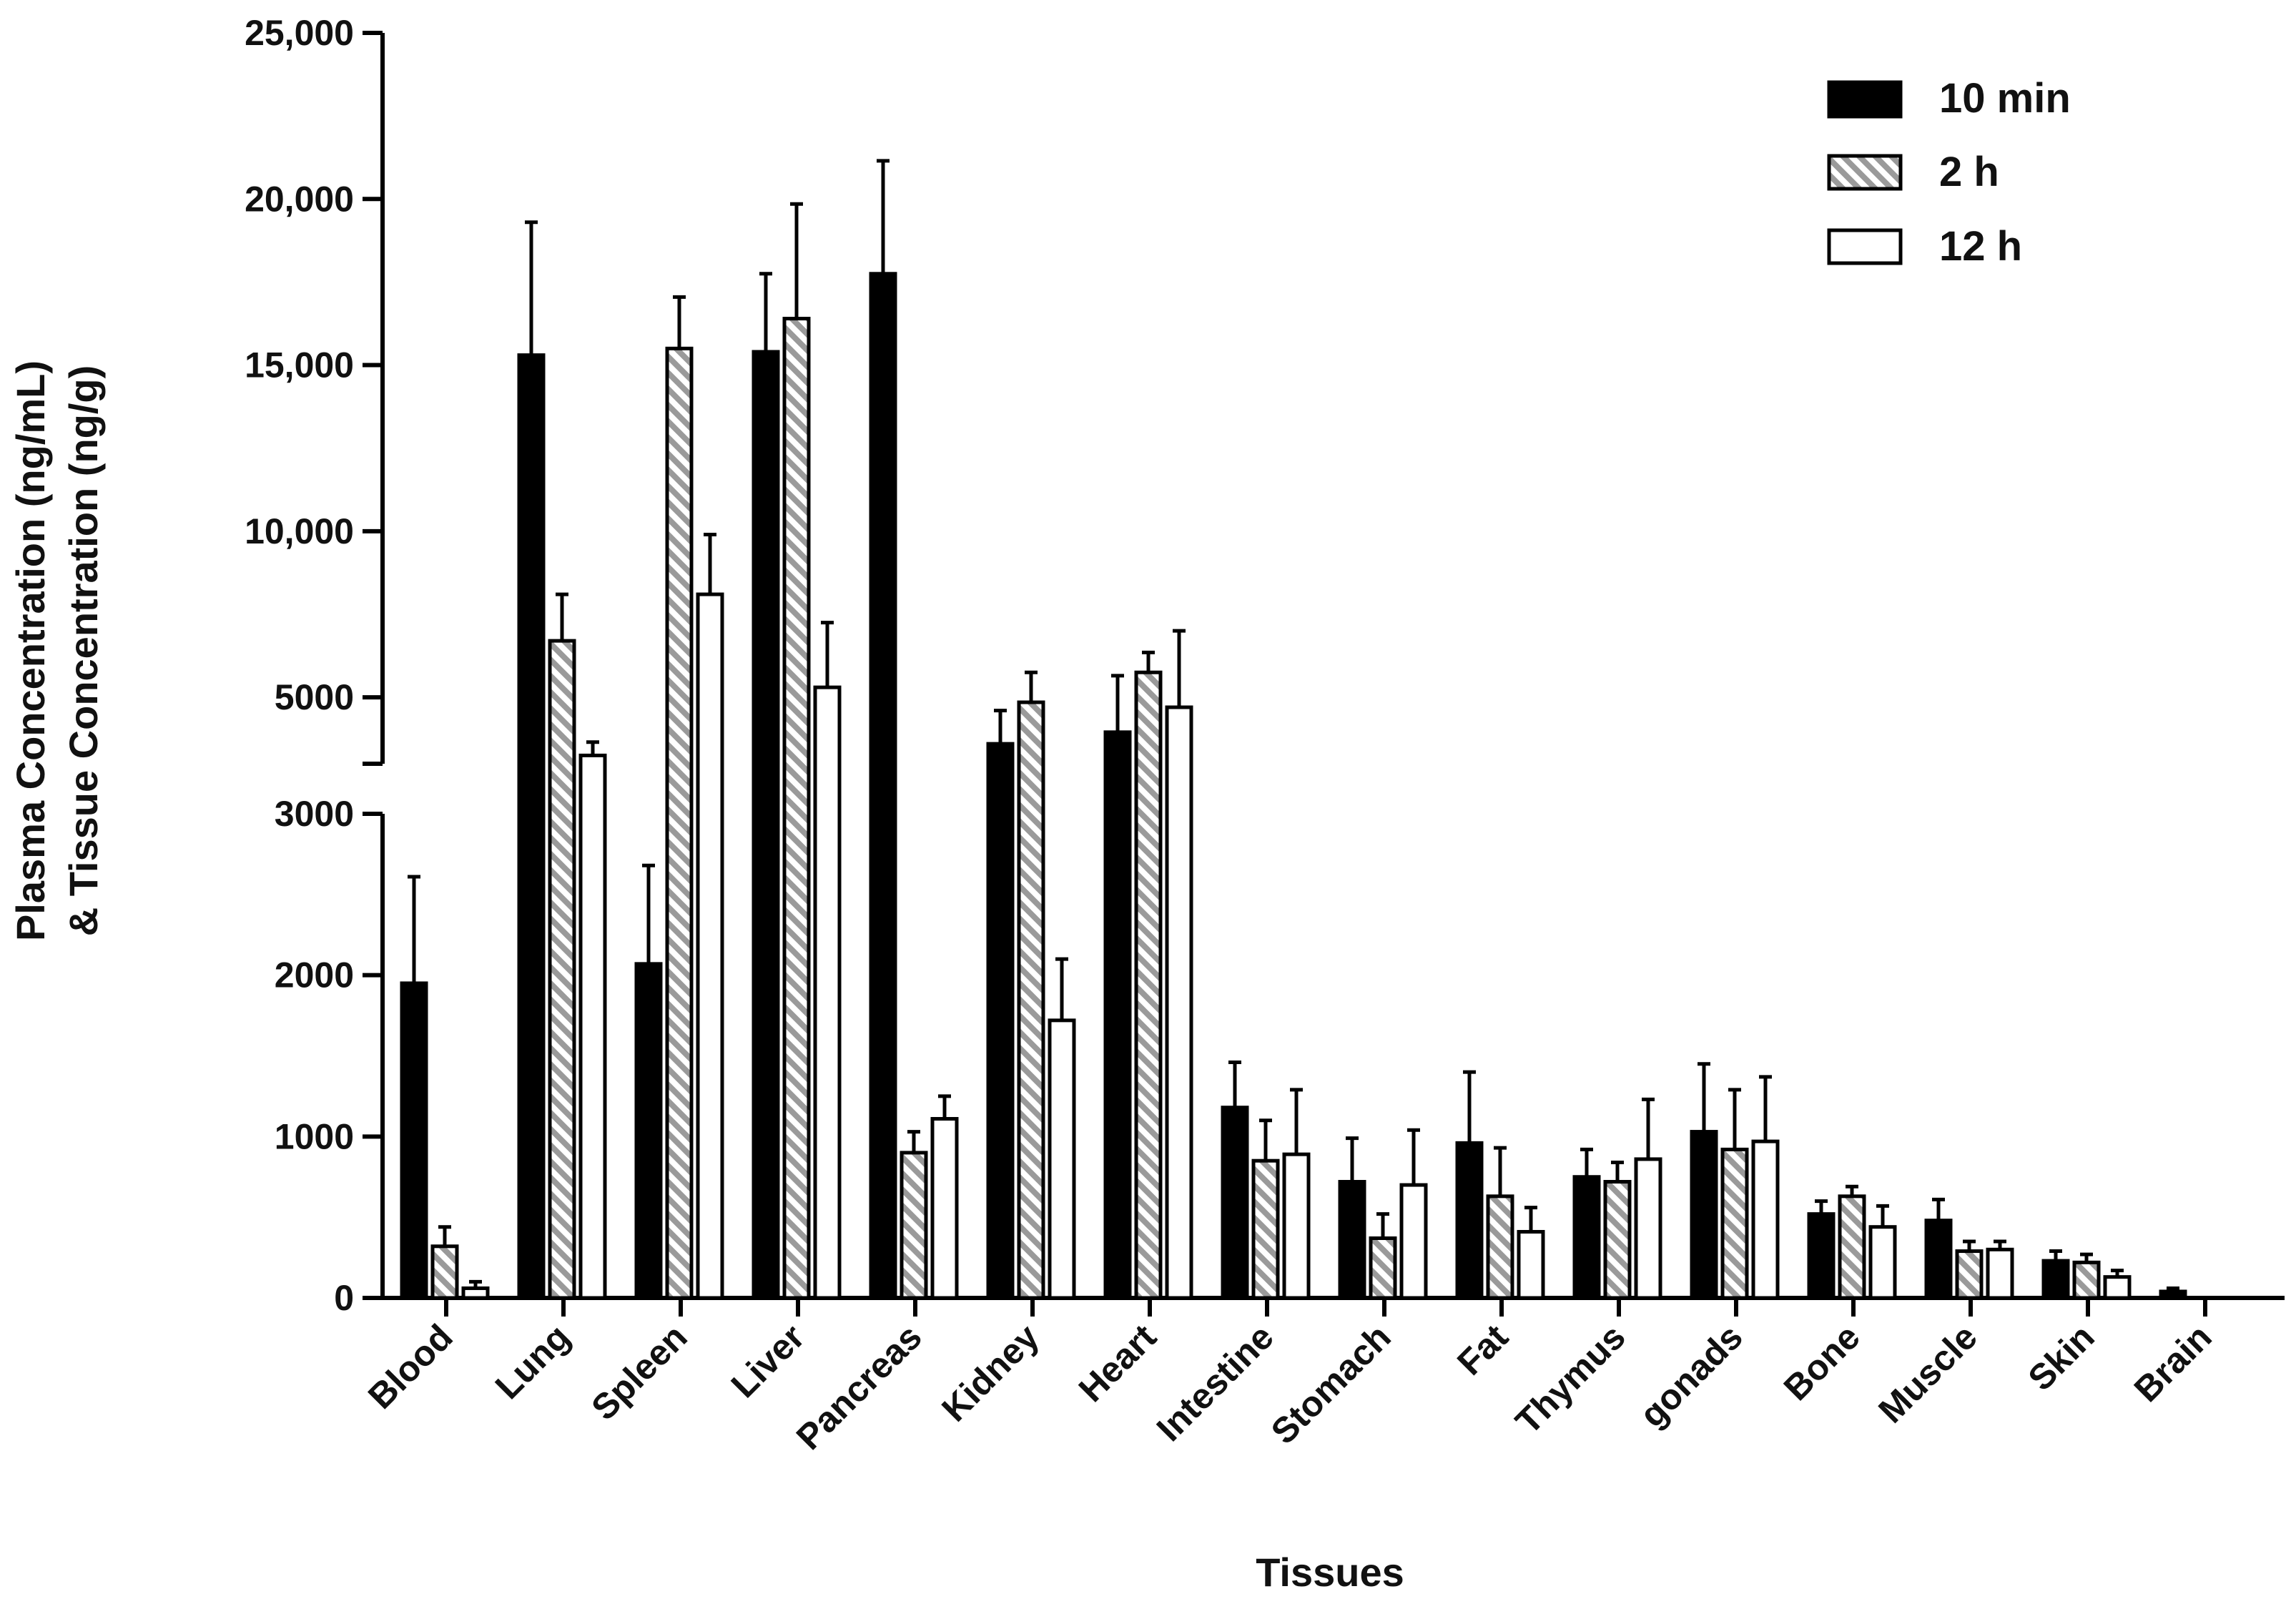 This screenshot has height=1604, width=2296. I want to click on legend-label-10min: 10 min, so click(2005, 99).